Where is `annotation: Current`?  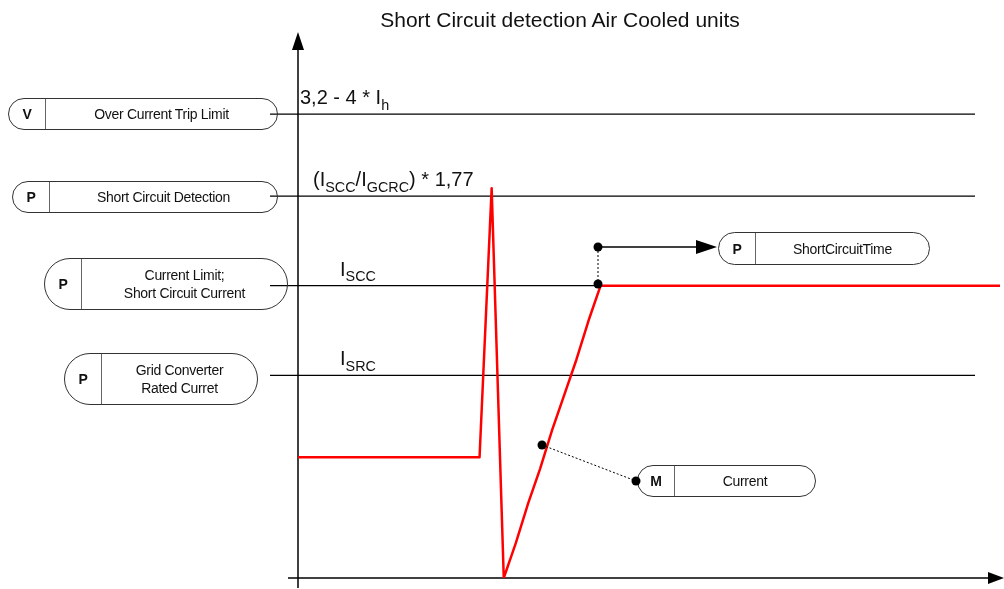
annotation: Current is located at coordinates (745, 481).